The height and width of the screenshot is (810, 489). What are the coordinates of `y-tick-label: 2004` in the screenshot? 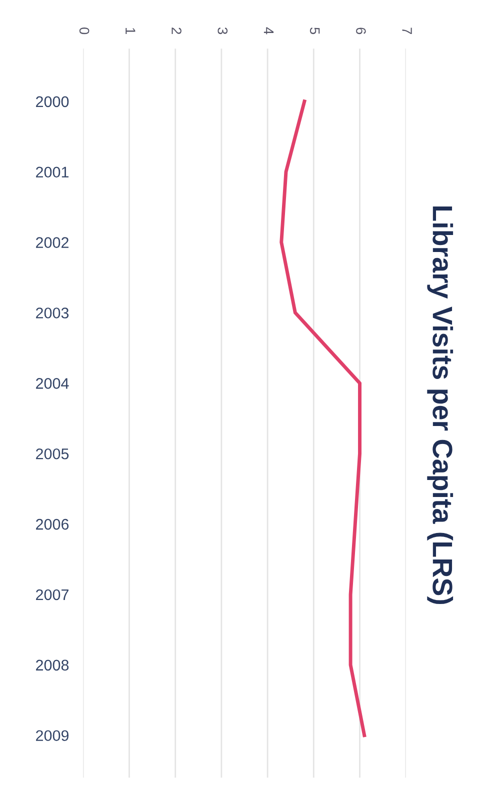 It's located at (52, 383).